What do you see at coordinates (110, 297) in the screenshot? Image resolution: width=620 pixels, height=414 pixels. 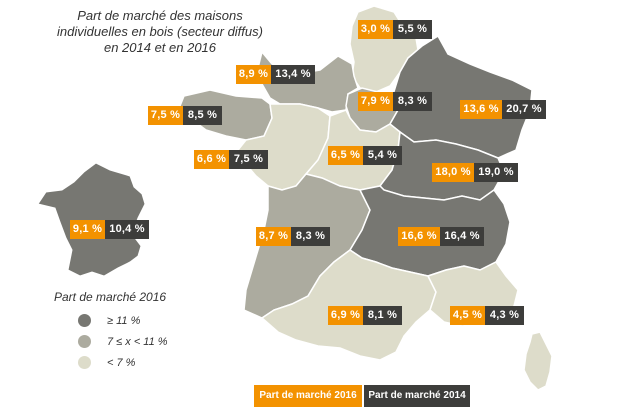 I see `legend-title: Part de marché 2016` at bounding box center [110, 297].